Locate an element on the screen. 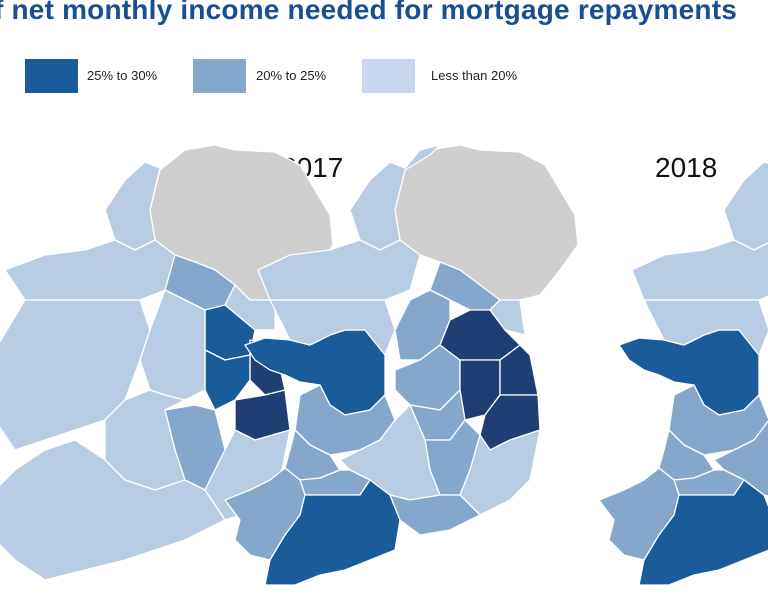 The height and width of the screenshot is (609, 768). county-midlands is located at coordinates (172, 345).